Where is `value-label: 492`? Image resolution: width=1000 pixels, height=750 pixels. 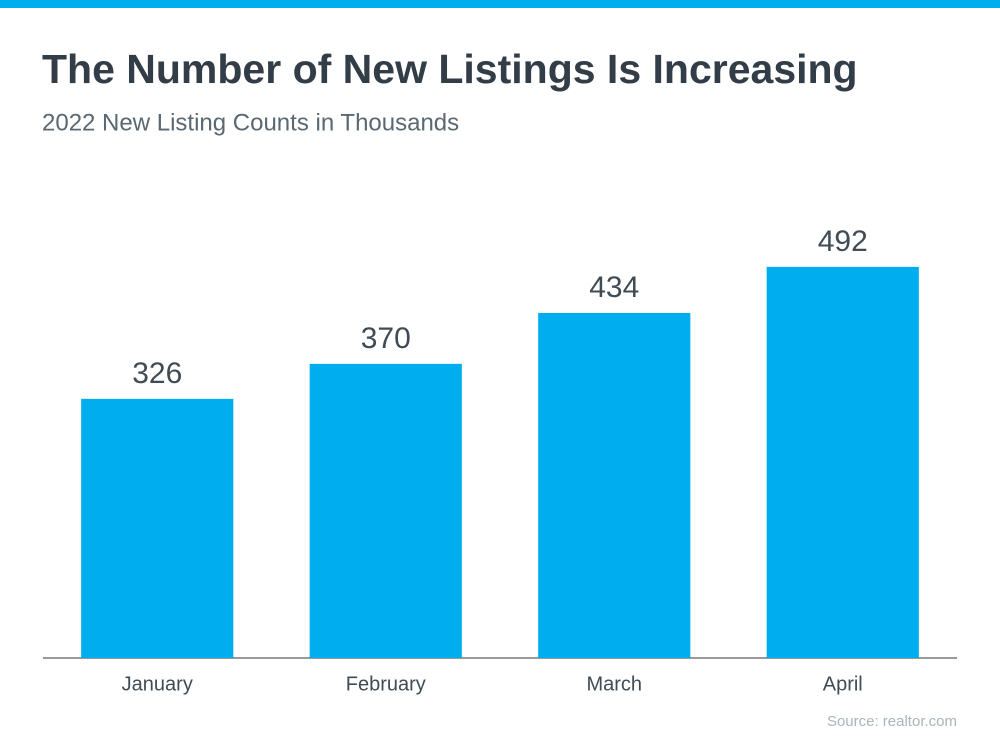
value-label: 492 is located at coordinates (843, 241).